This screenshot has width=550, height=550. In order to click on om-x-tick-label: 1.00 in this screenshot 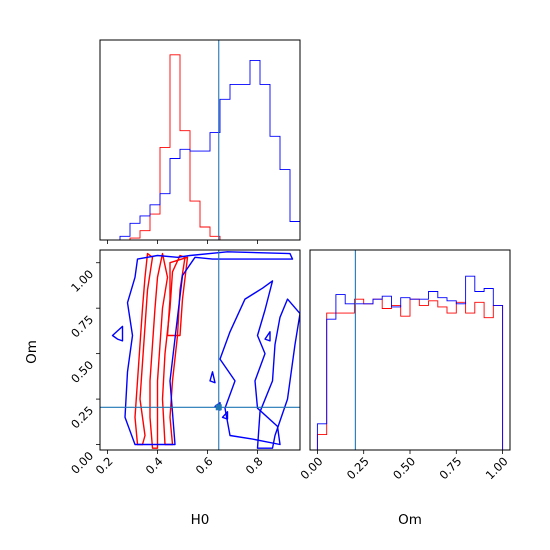, I will do `click(497, 468)`.